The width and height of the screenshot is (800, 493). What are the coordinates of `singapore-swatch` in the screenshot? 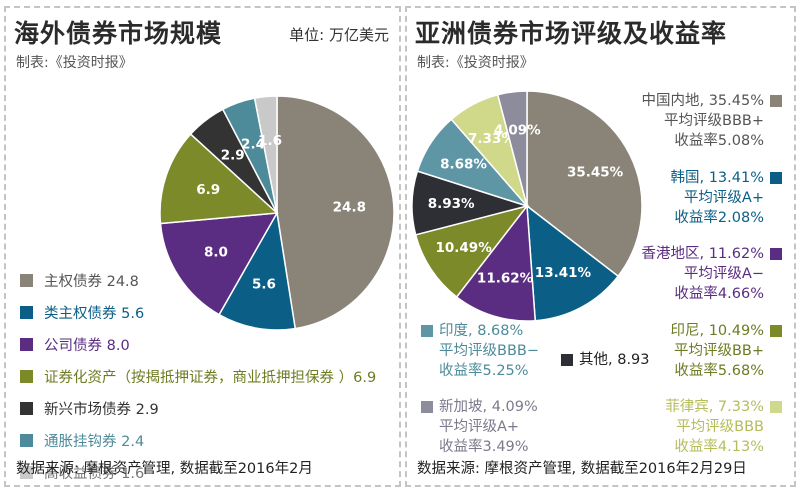 It's located at (427, 407).